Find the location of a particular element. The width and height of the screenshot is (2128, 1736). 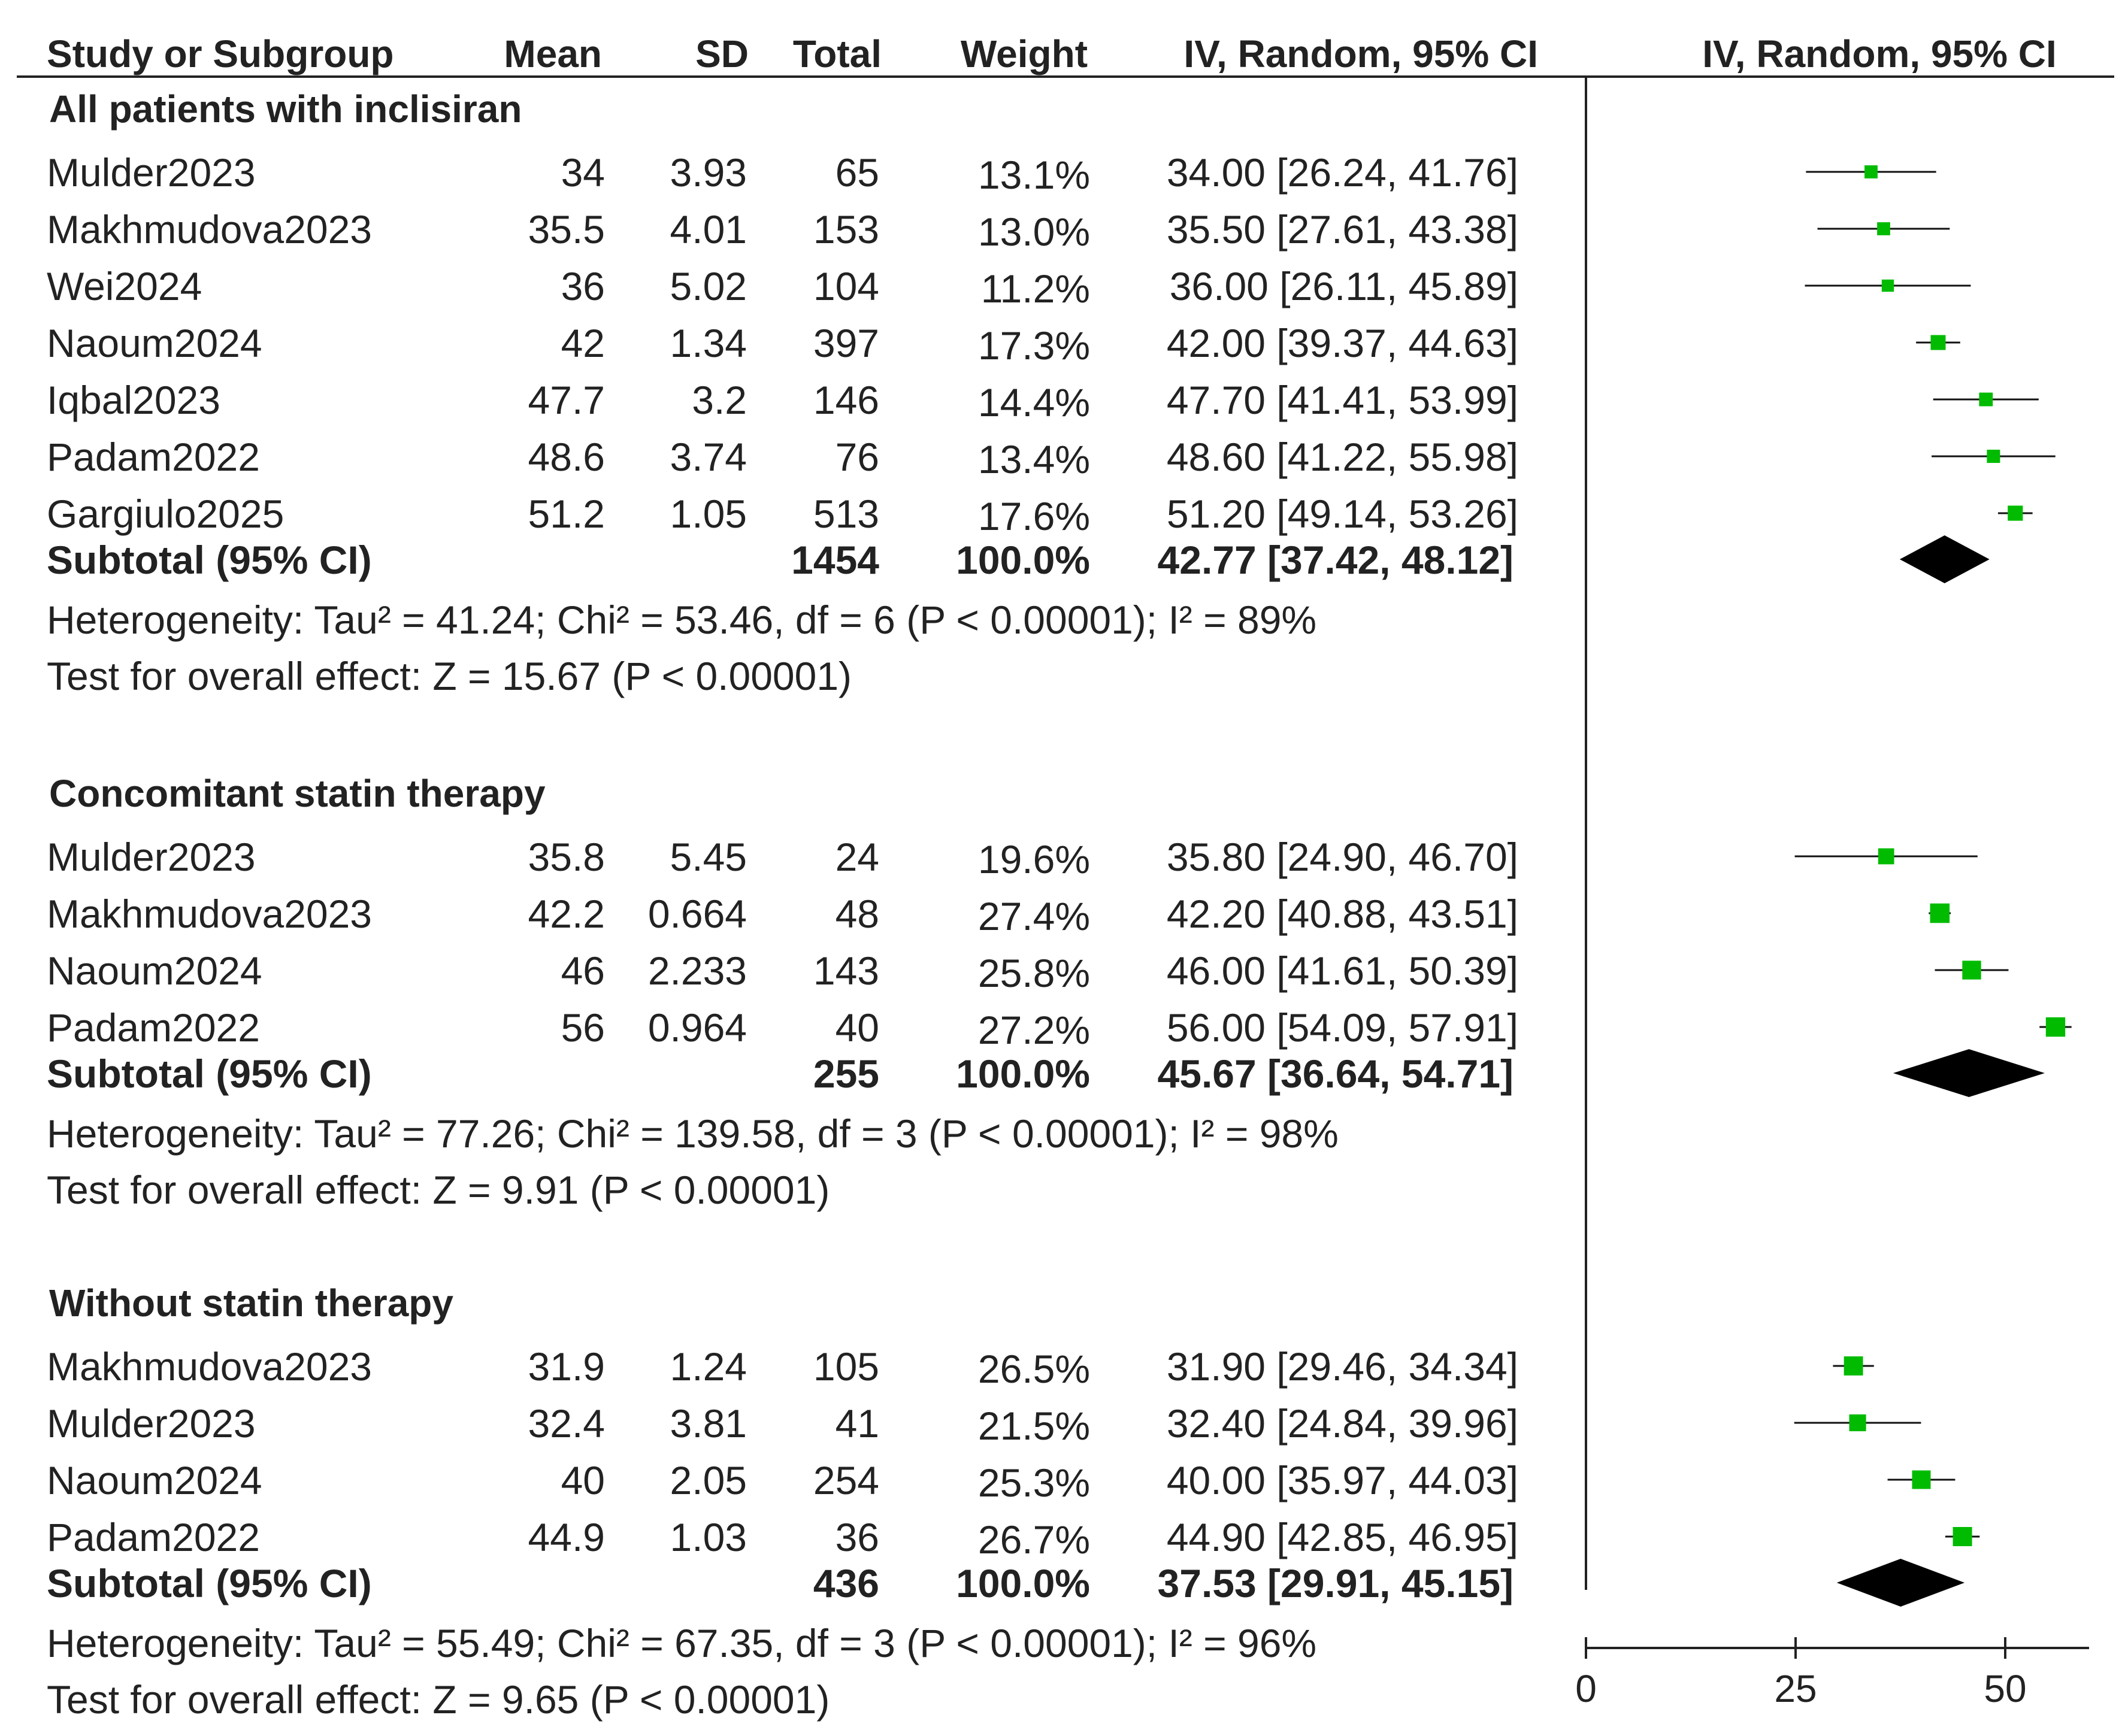

ci-value: 42.00 [39.37, 44.63] is located at coordinates (1342, 343).